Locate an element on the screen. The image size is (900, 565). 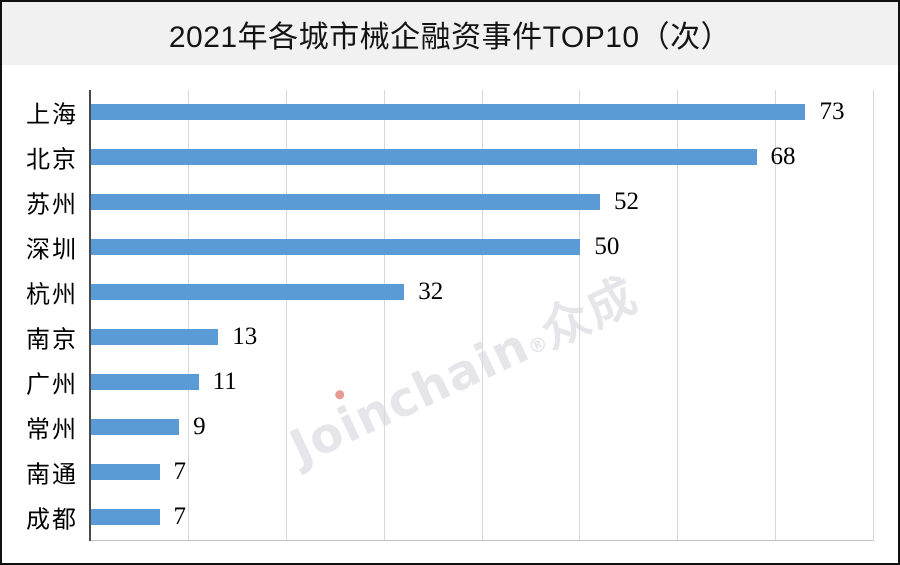
category-label: 南通 is located at coordinates (52, 475).